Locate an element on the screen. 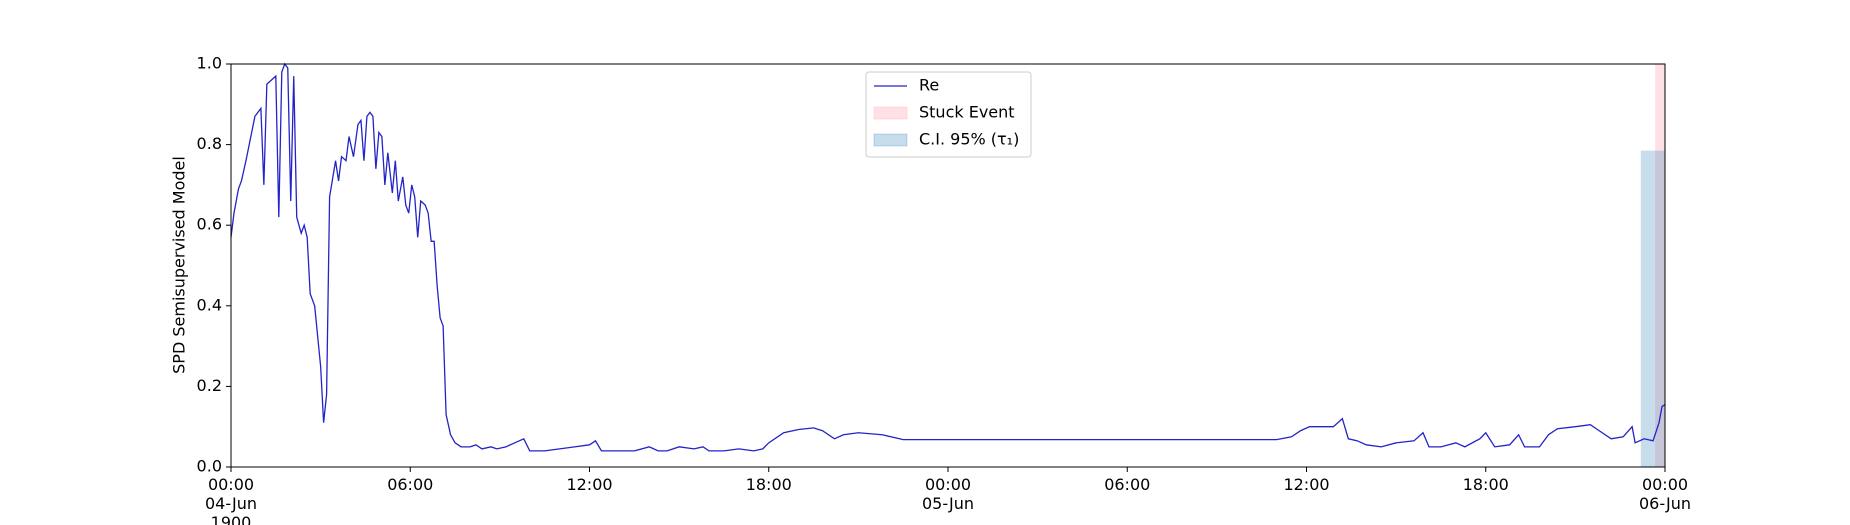 The height and width of the screenshot is (525, 1850). y-tick-label: 0.2 is located at coordinates (209, 385).